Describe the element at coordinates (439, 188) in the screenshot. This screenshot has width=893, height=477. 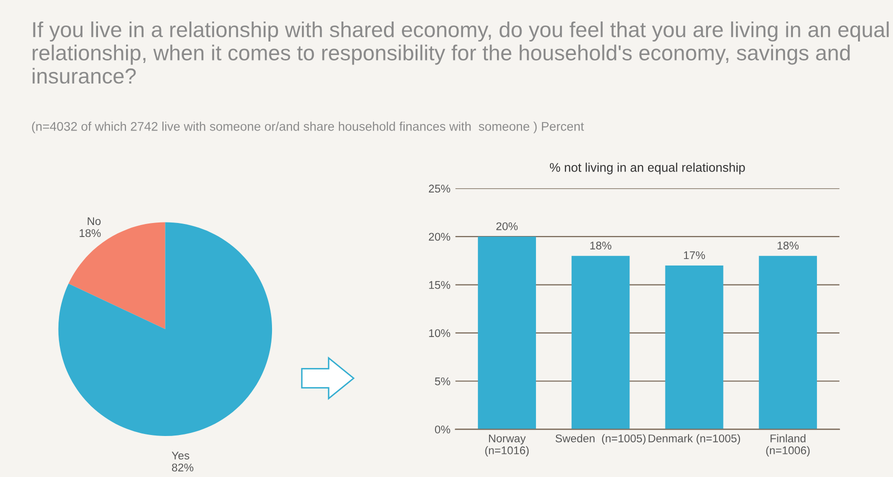
I see `y-tick-label: 25%` at that location.